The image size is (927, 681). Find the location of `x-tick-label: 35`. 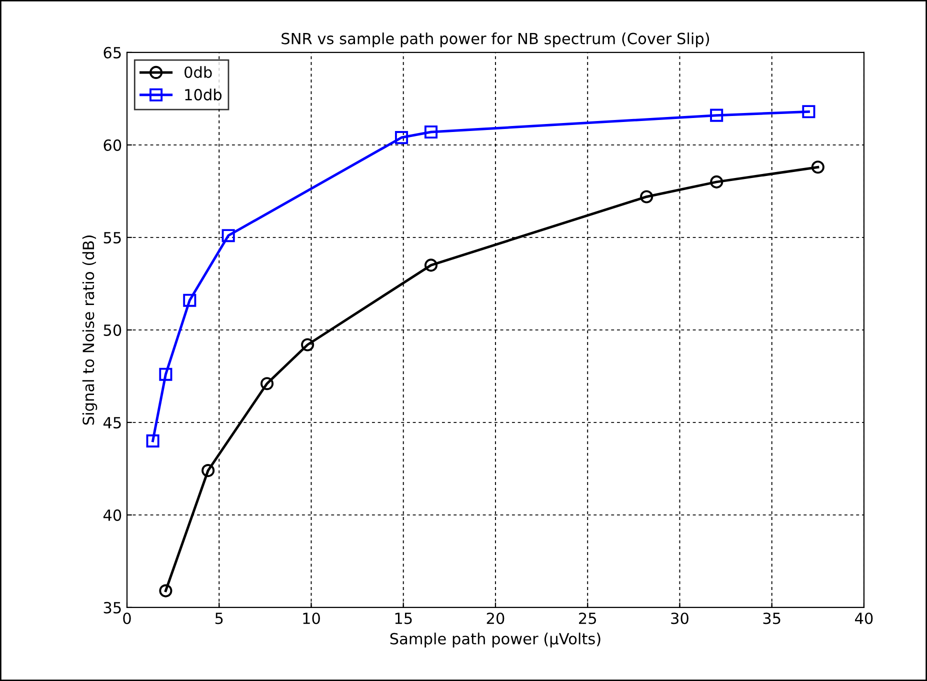

x-tick-label: 35 is located at coordinates (771, 618).